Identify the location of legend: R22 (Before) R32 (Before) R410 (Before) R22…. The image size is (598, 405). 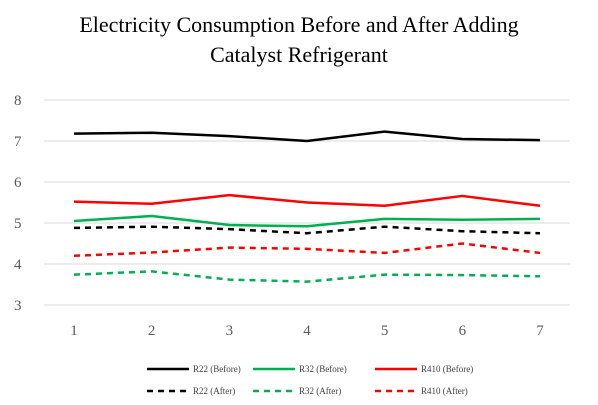
(310, 380).